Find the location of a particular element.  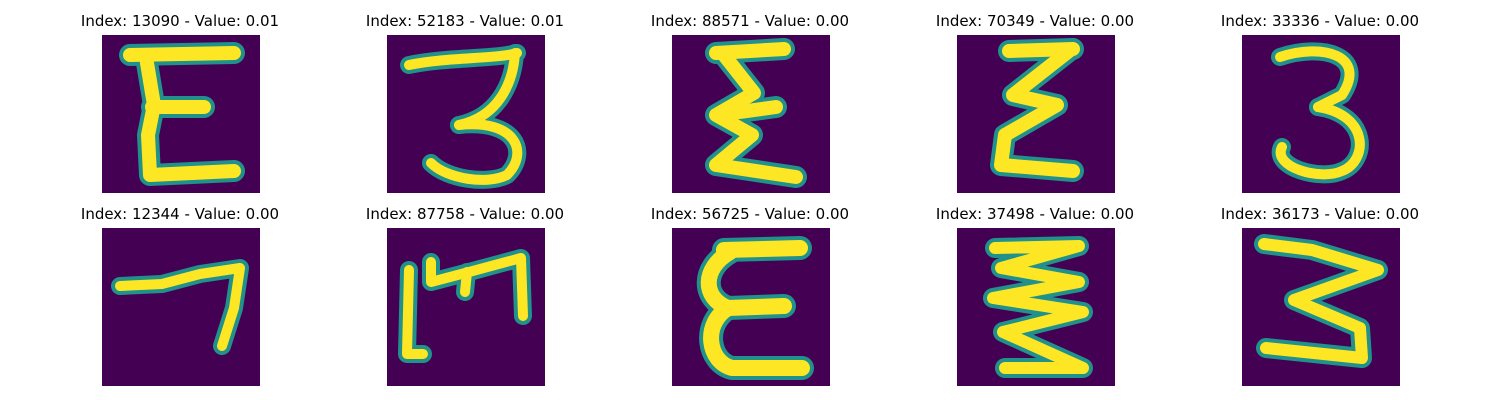

panel-title: Index: 37498 - Value: 0.00 is located at coordinates (1035, 214).